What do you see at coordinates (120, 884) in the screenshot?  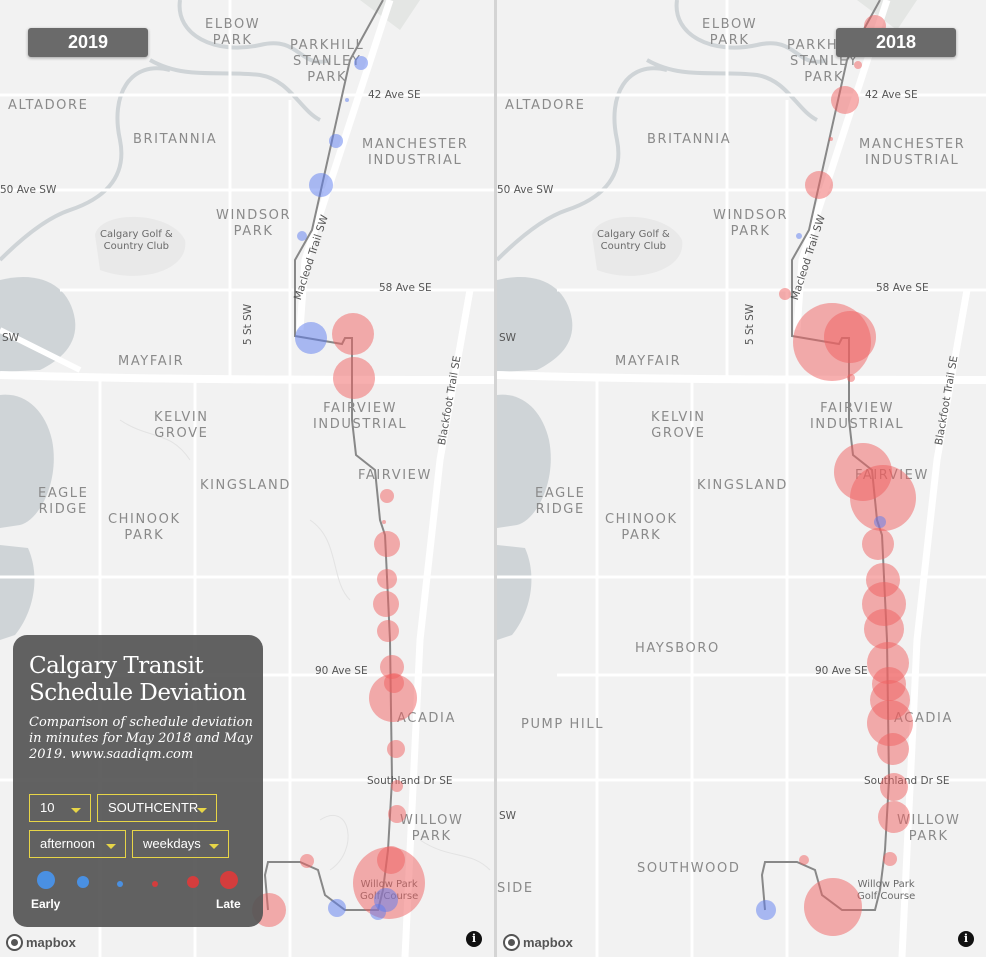 I see `legend-early-small` at bounding box center [120, 884].